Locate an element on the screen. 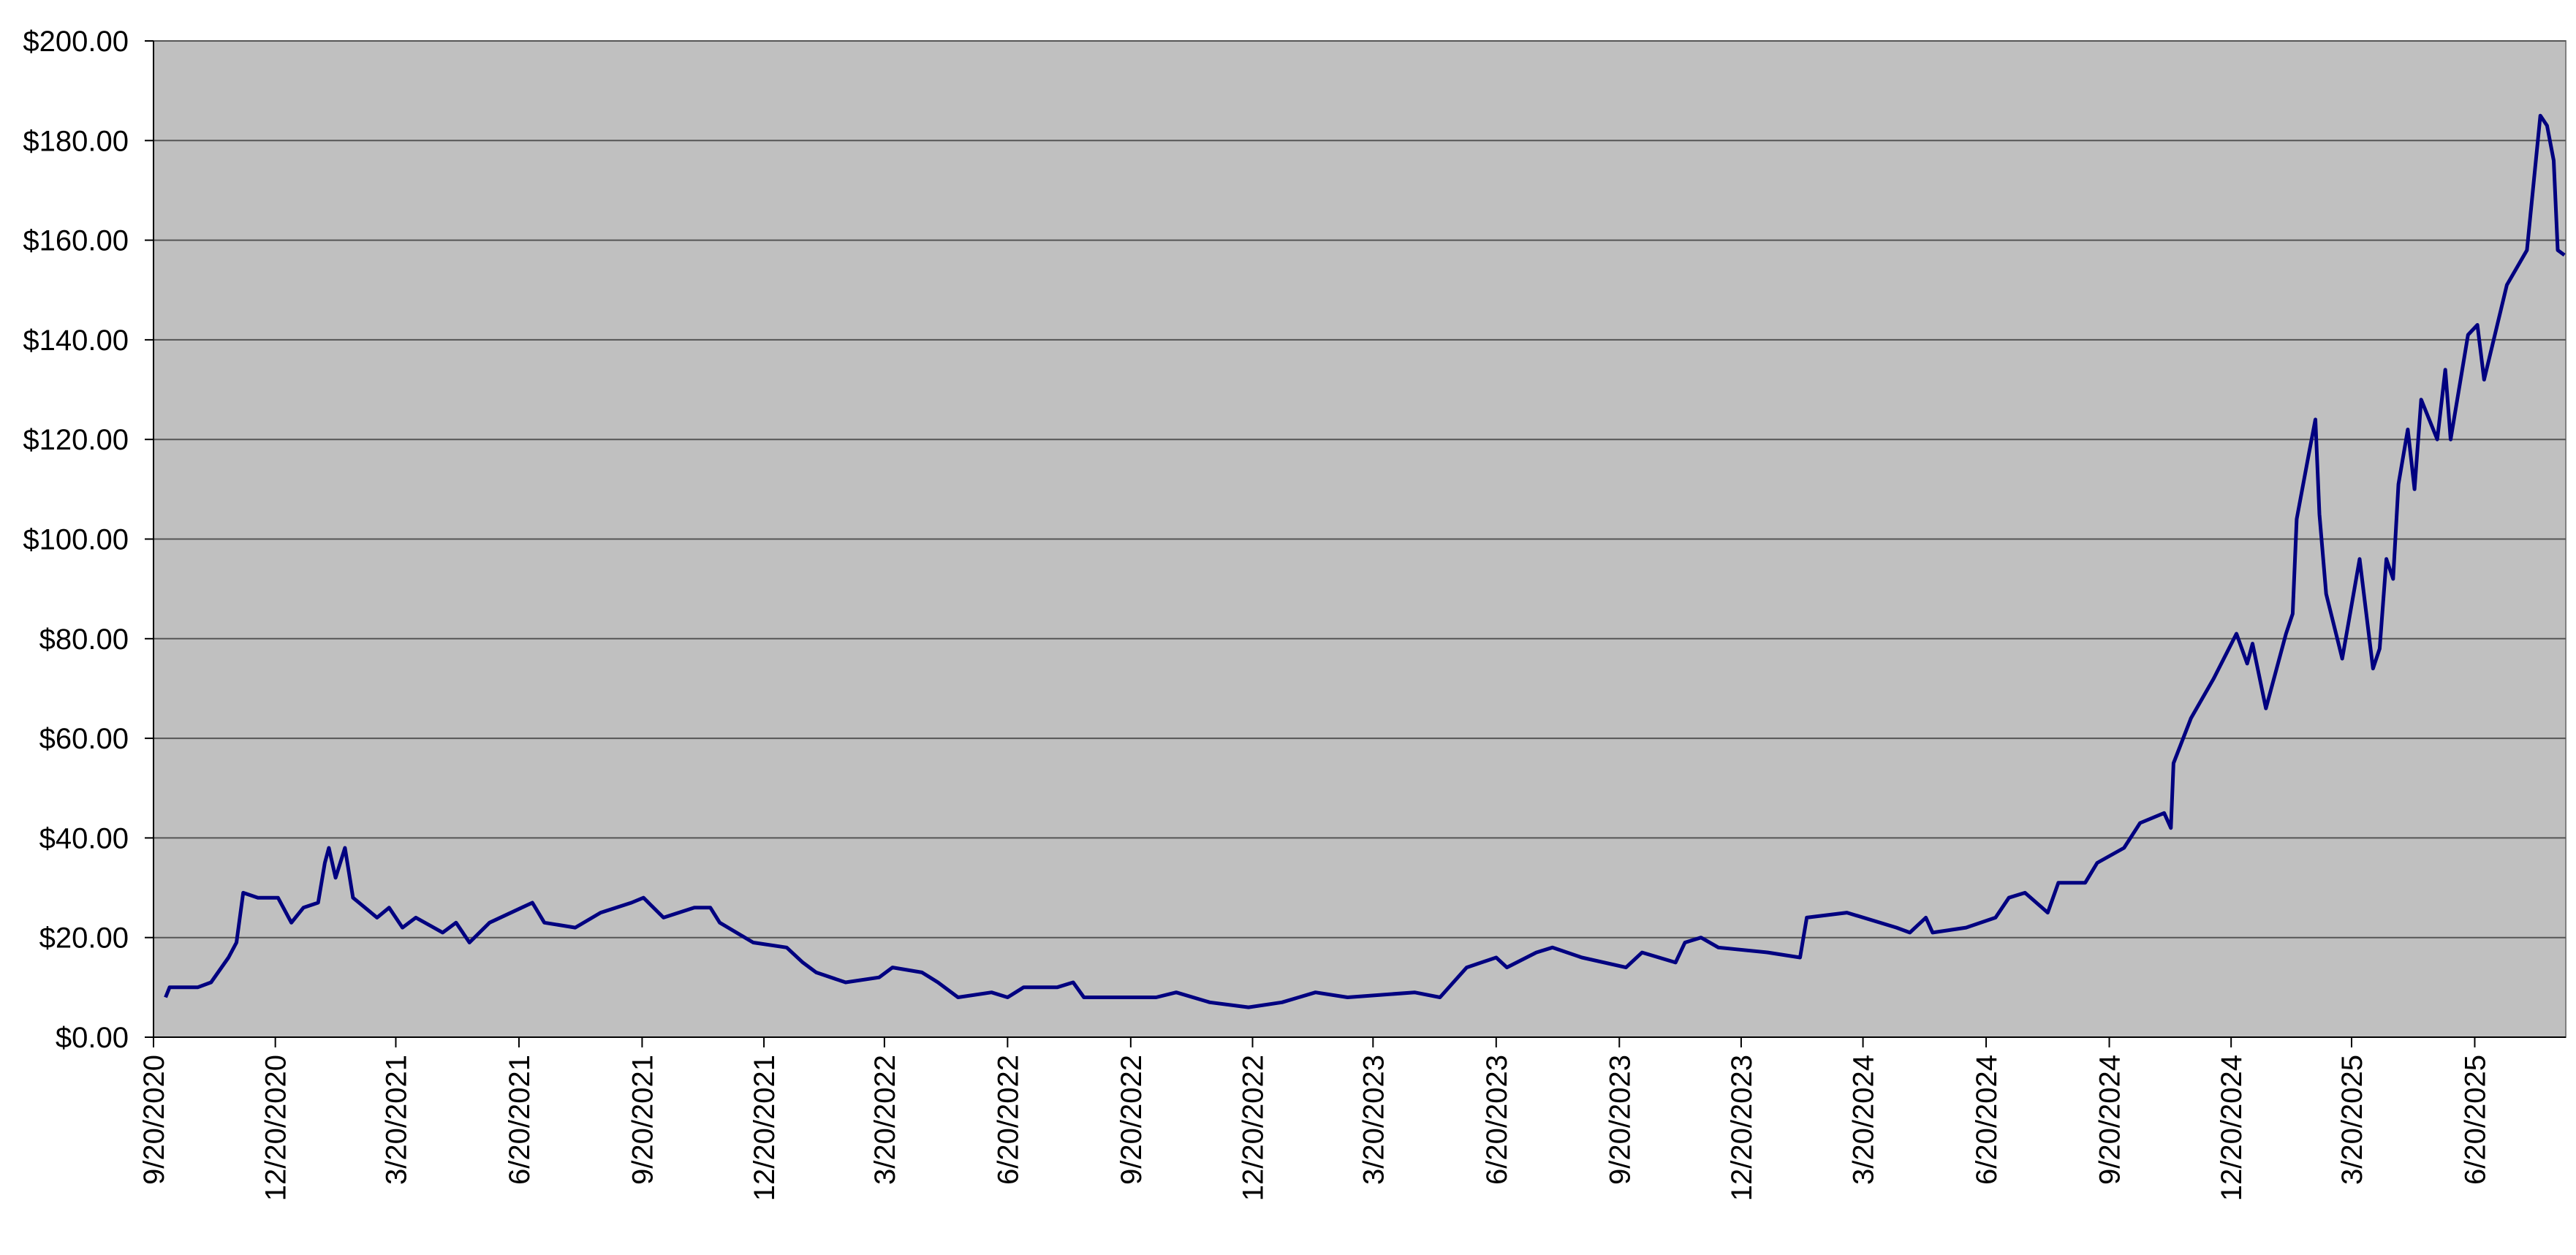 The image size is (2576, 1255). x-tick-label: 6/20/2025 is located at coordinates (2475, 1120).